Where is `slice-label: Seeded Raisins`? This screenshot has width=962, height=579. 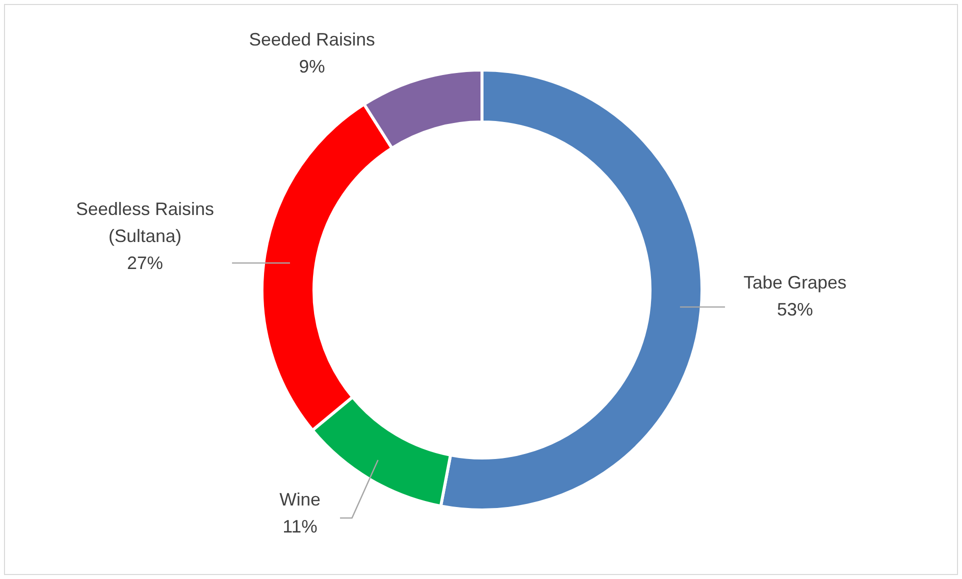 slice-label: Seeded Raisins is located at coordinates (312, 39).